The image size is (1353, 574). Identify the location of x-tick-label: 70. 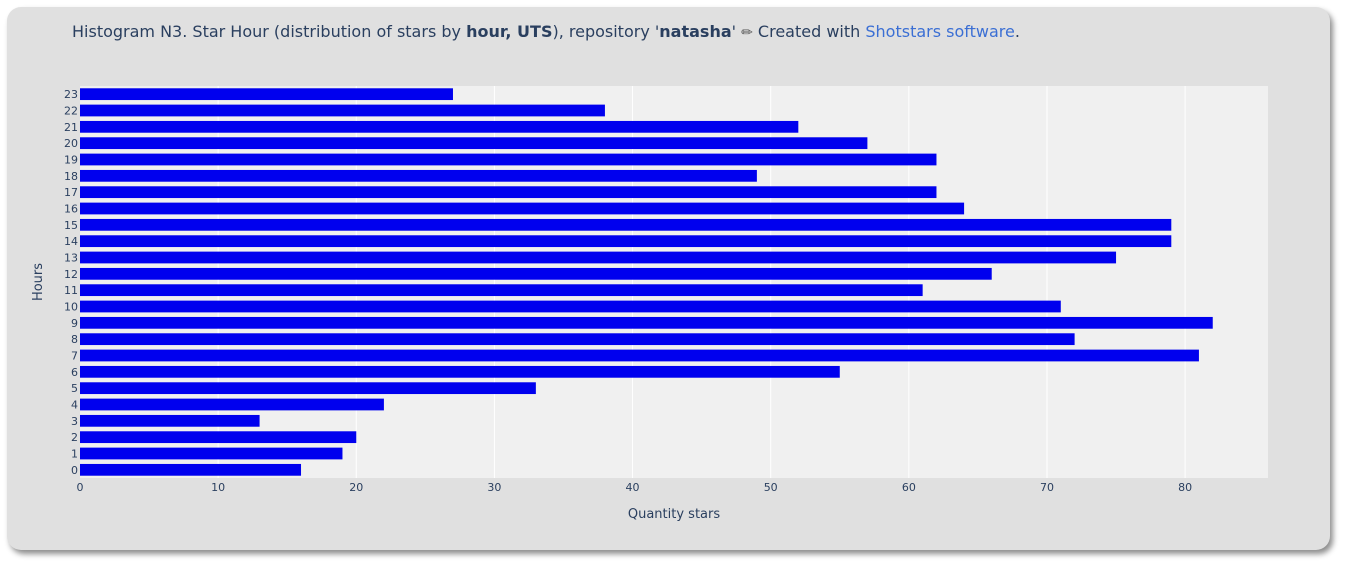
(1047, 487).